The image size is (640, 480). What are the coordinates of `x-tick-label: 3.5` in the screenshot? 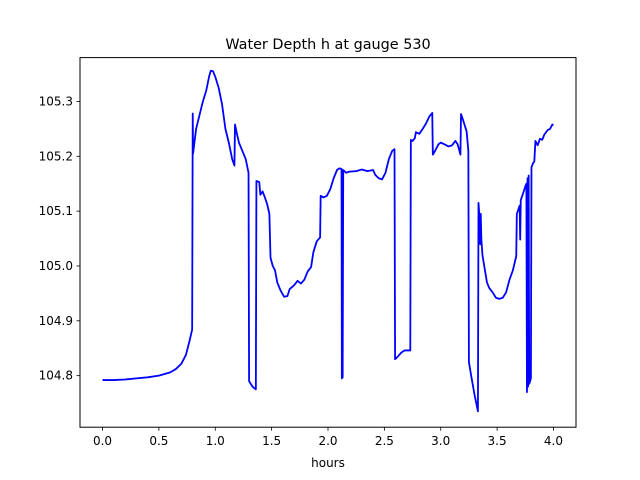 It's located at (497, 441).